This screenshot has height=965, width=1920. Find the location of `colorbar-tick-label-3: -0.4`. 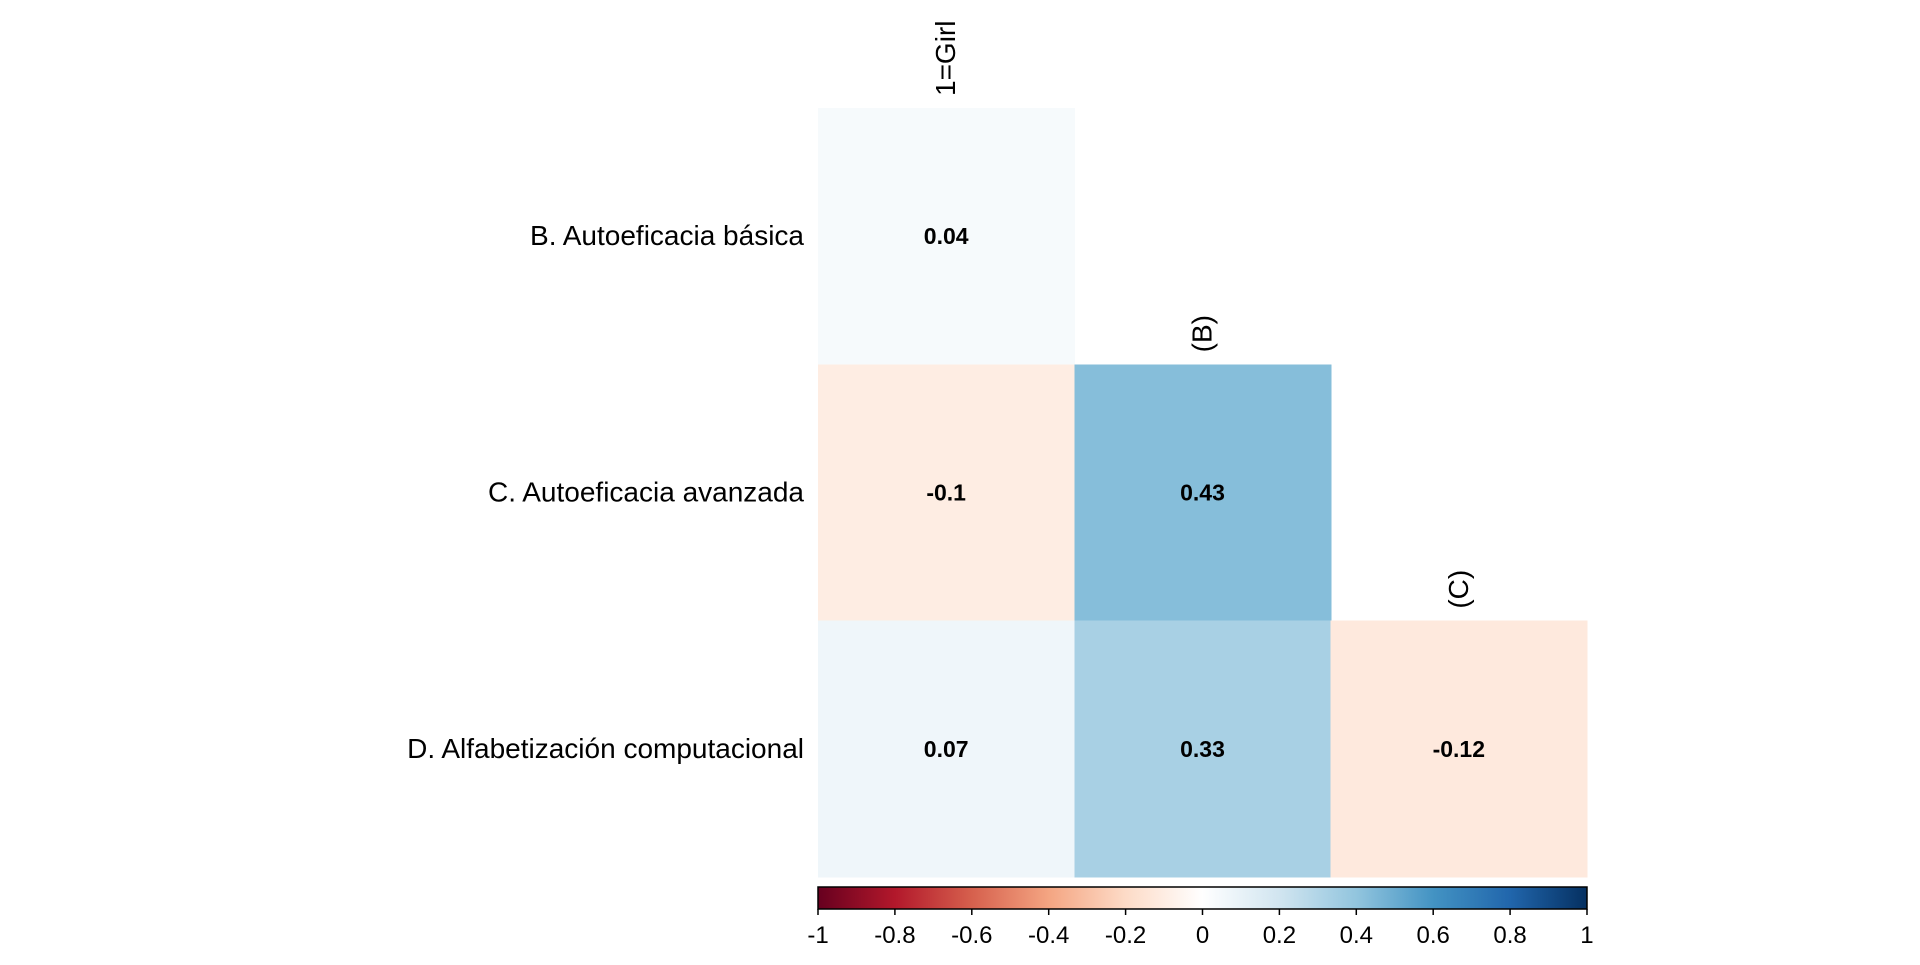

colorbar-tick-label-3: -0.4 is located at coordinates (1048, 935).